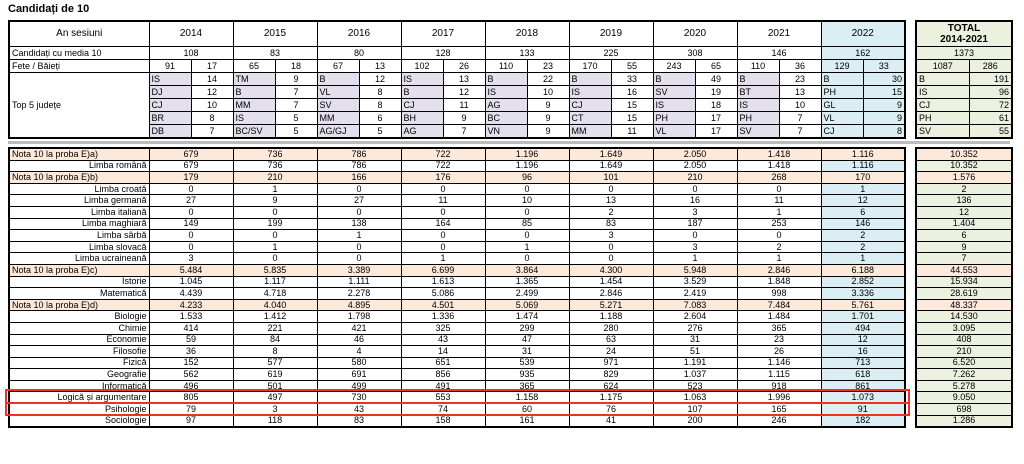 The width and height of the screenshot is (1024, 464). Describe the element at coordinates (842, 131) in the screenshot. I see `county-code-cell: CJ` at that location.